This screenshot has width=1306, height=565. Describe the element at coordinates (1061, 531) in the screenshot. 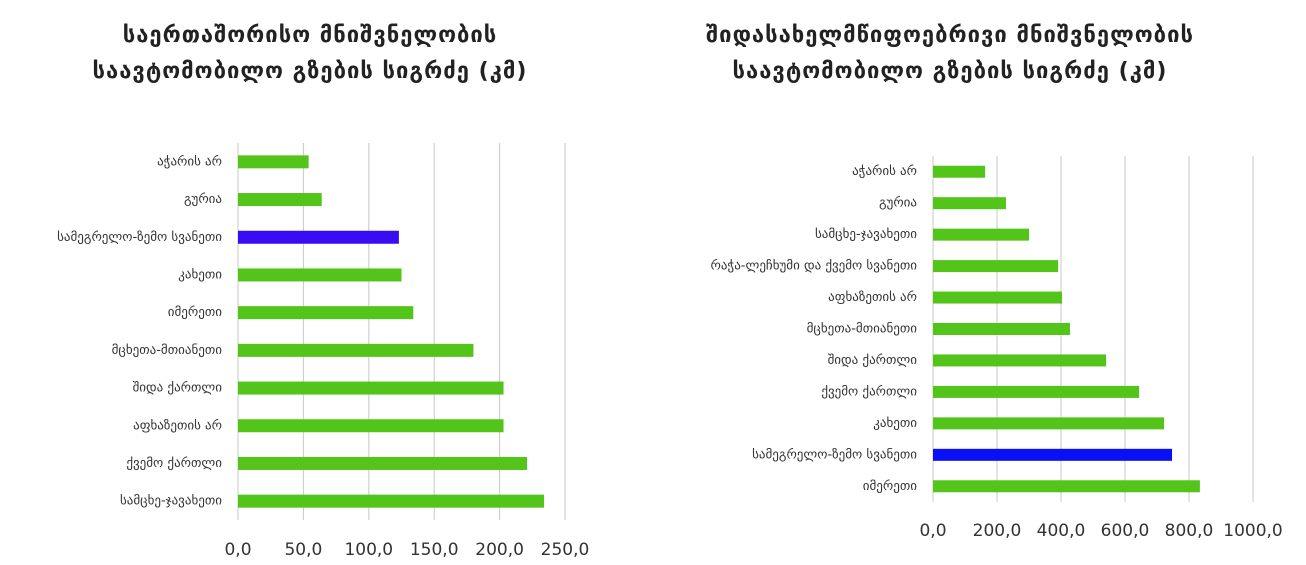

I see `x-tick-label: 400,0` at that location.